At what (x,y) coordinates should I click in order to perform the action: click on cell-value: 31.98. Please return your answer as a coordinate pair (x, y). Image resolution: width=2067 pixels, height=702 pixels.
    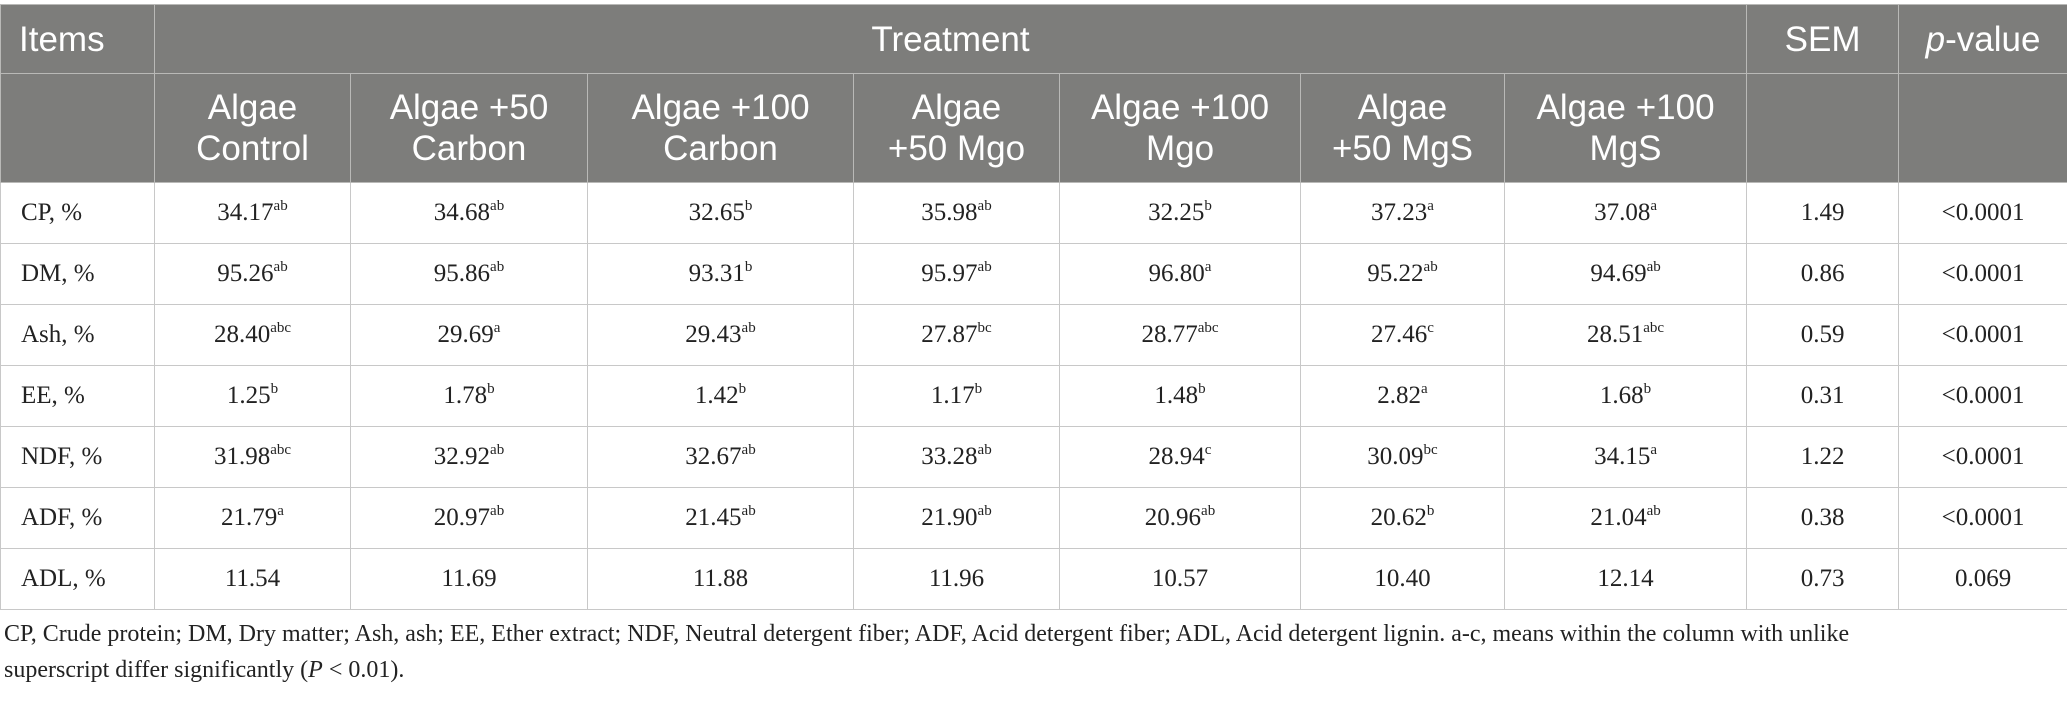
    Looking at the image, I should click on (242, 456).